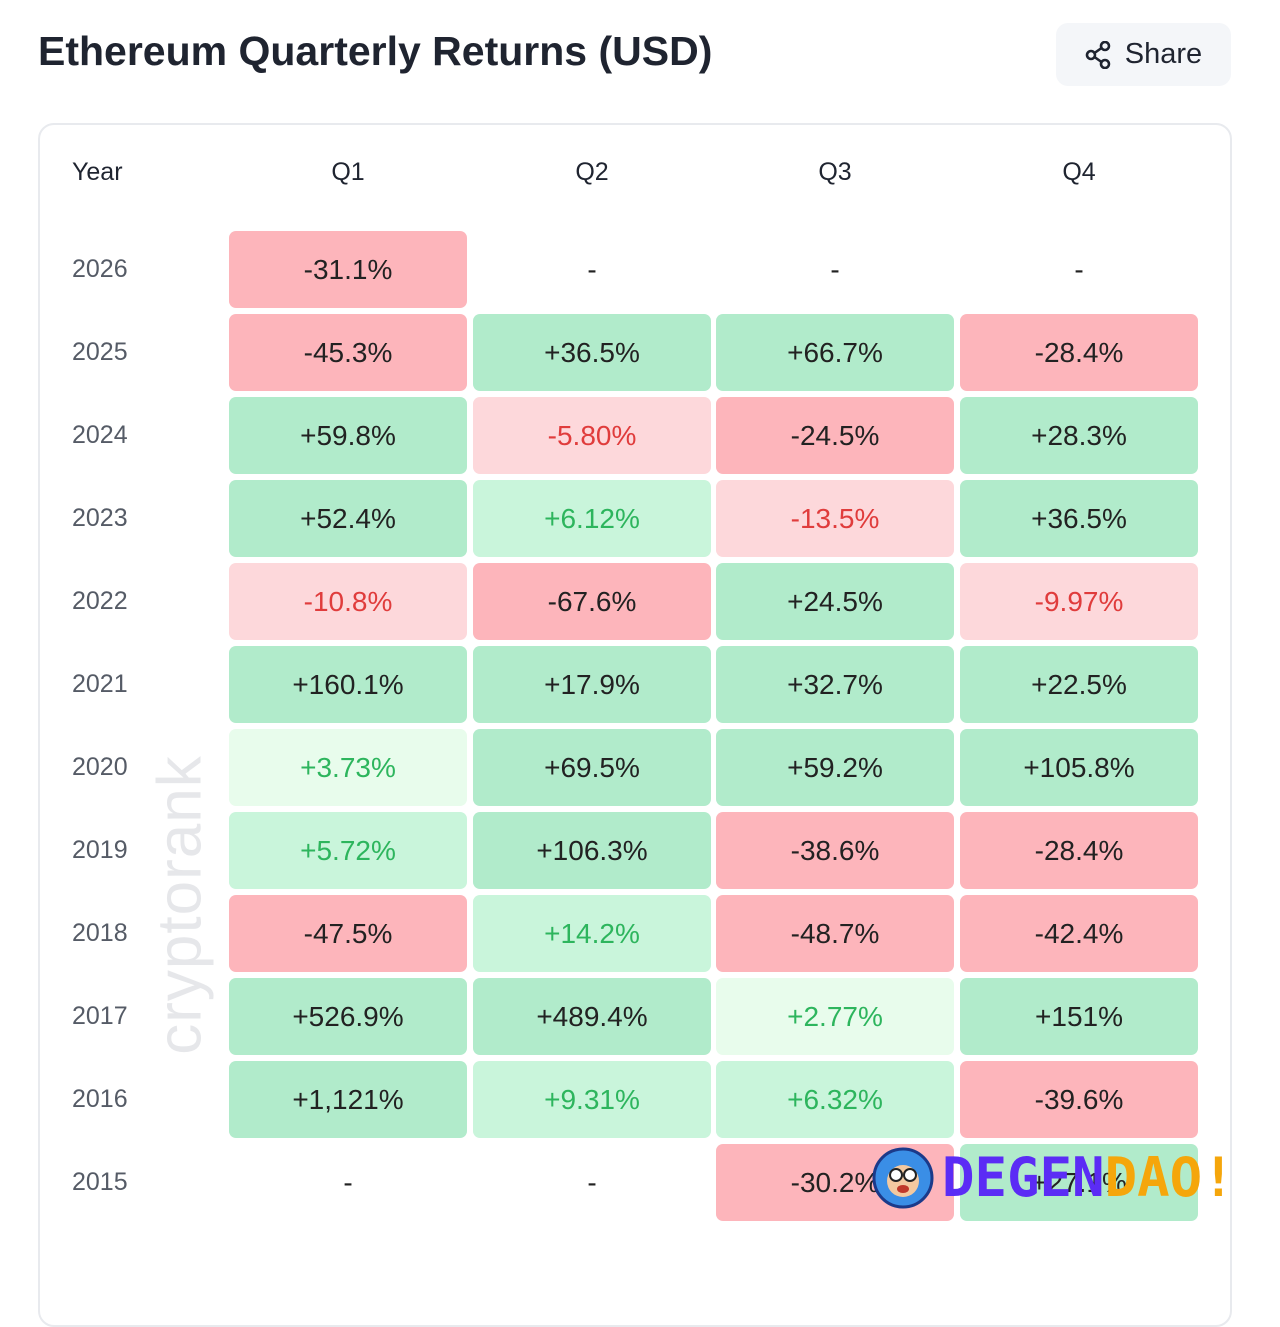 The image size is (1280, 1327). I want to click on return-cell: +1,121%, so click(348, 1099).